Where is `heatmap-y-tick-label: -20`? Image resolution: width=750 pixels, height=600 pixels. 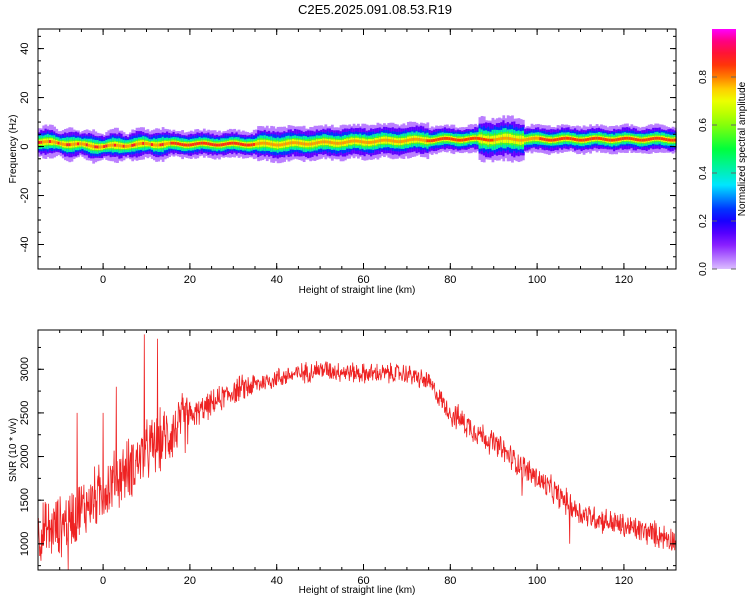 heatmap-y-tick-label: -20 is located at coordinates (25, 196).